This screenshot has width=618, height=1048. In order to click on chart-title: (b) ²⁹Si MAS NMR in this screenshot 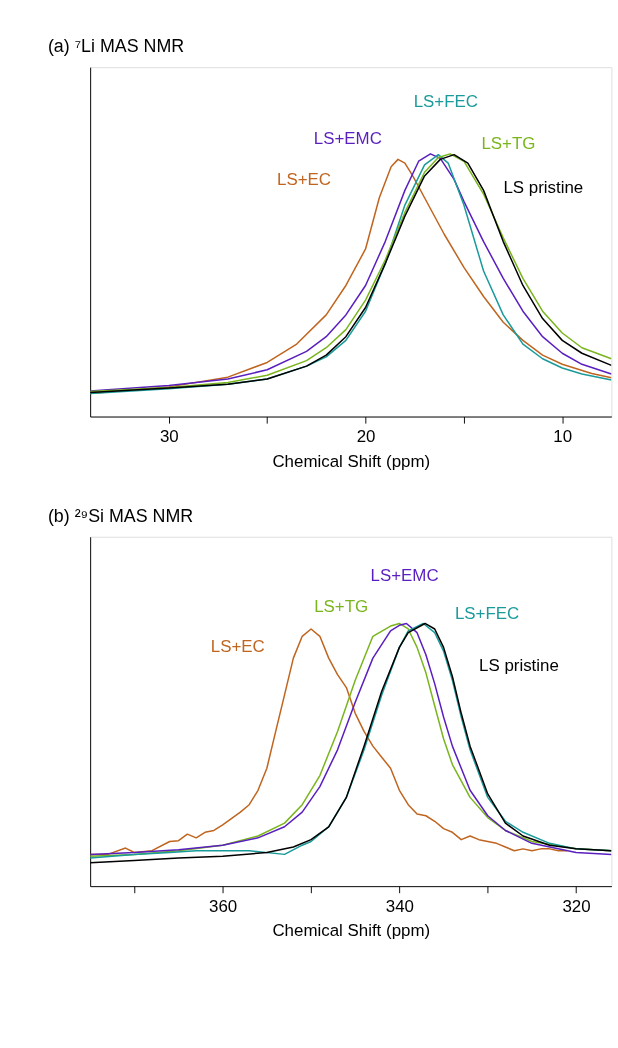, I will do `click(120, 515)`.